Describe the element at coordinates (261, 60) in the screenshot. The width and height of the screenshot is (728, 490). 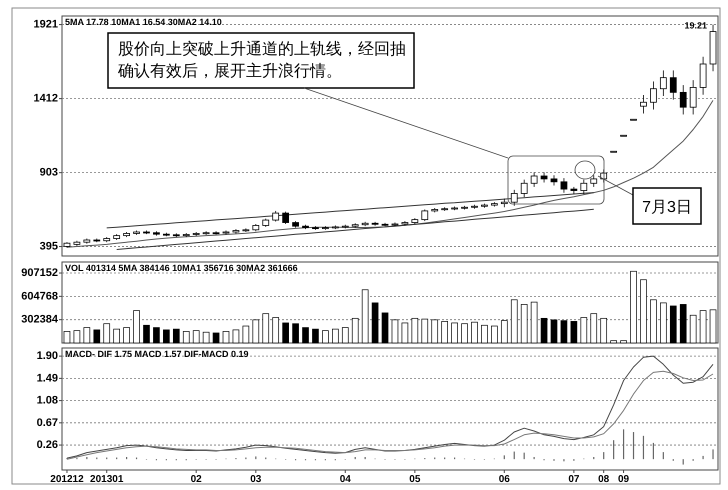
I see `annotation: 股价向上突破上升通道的上轨线，经回抽确认有效后，展开主升浪行情。` at that location.